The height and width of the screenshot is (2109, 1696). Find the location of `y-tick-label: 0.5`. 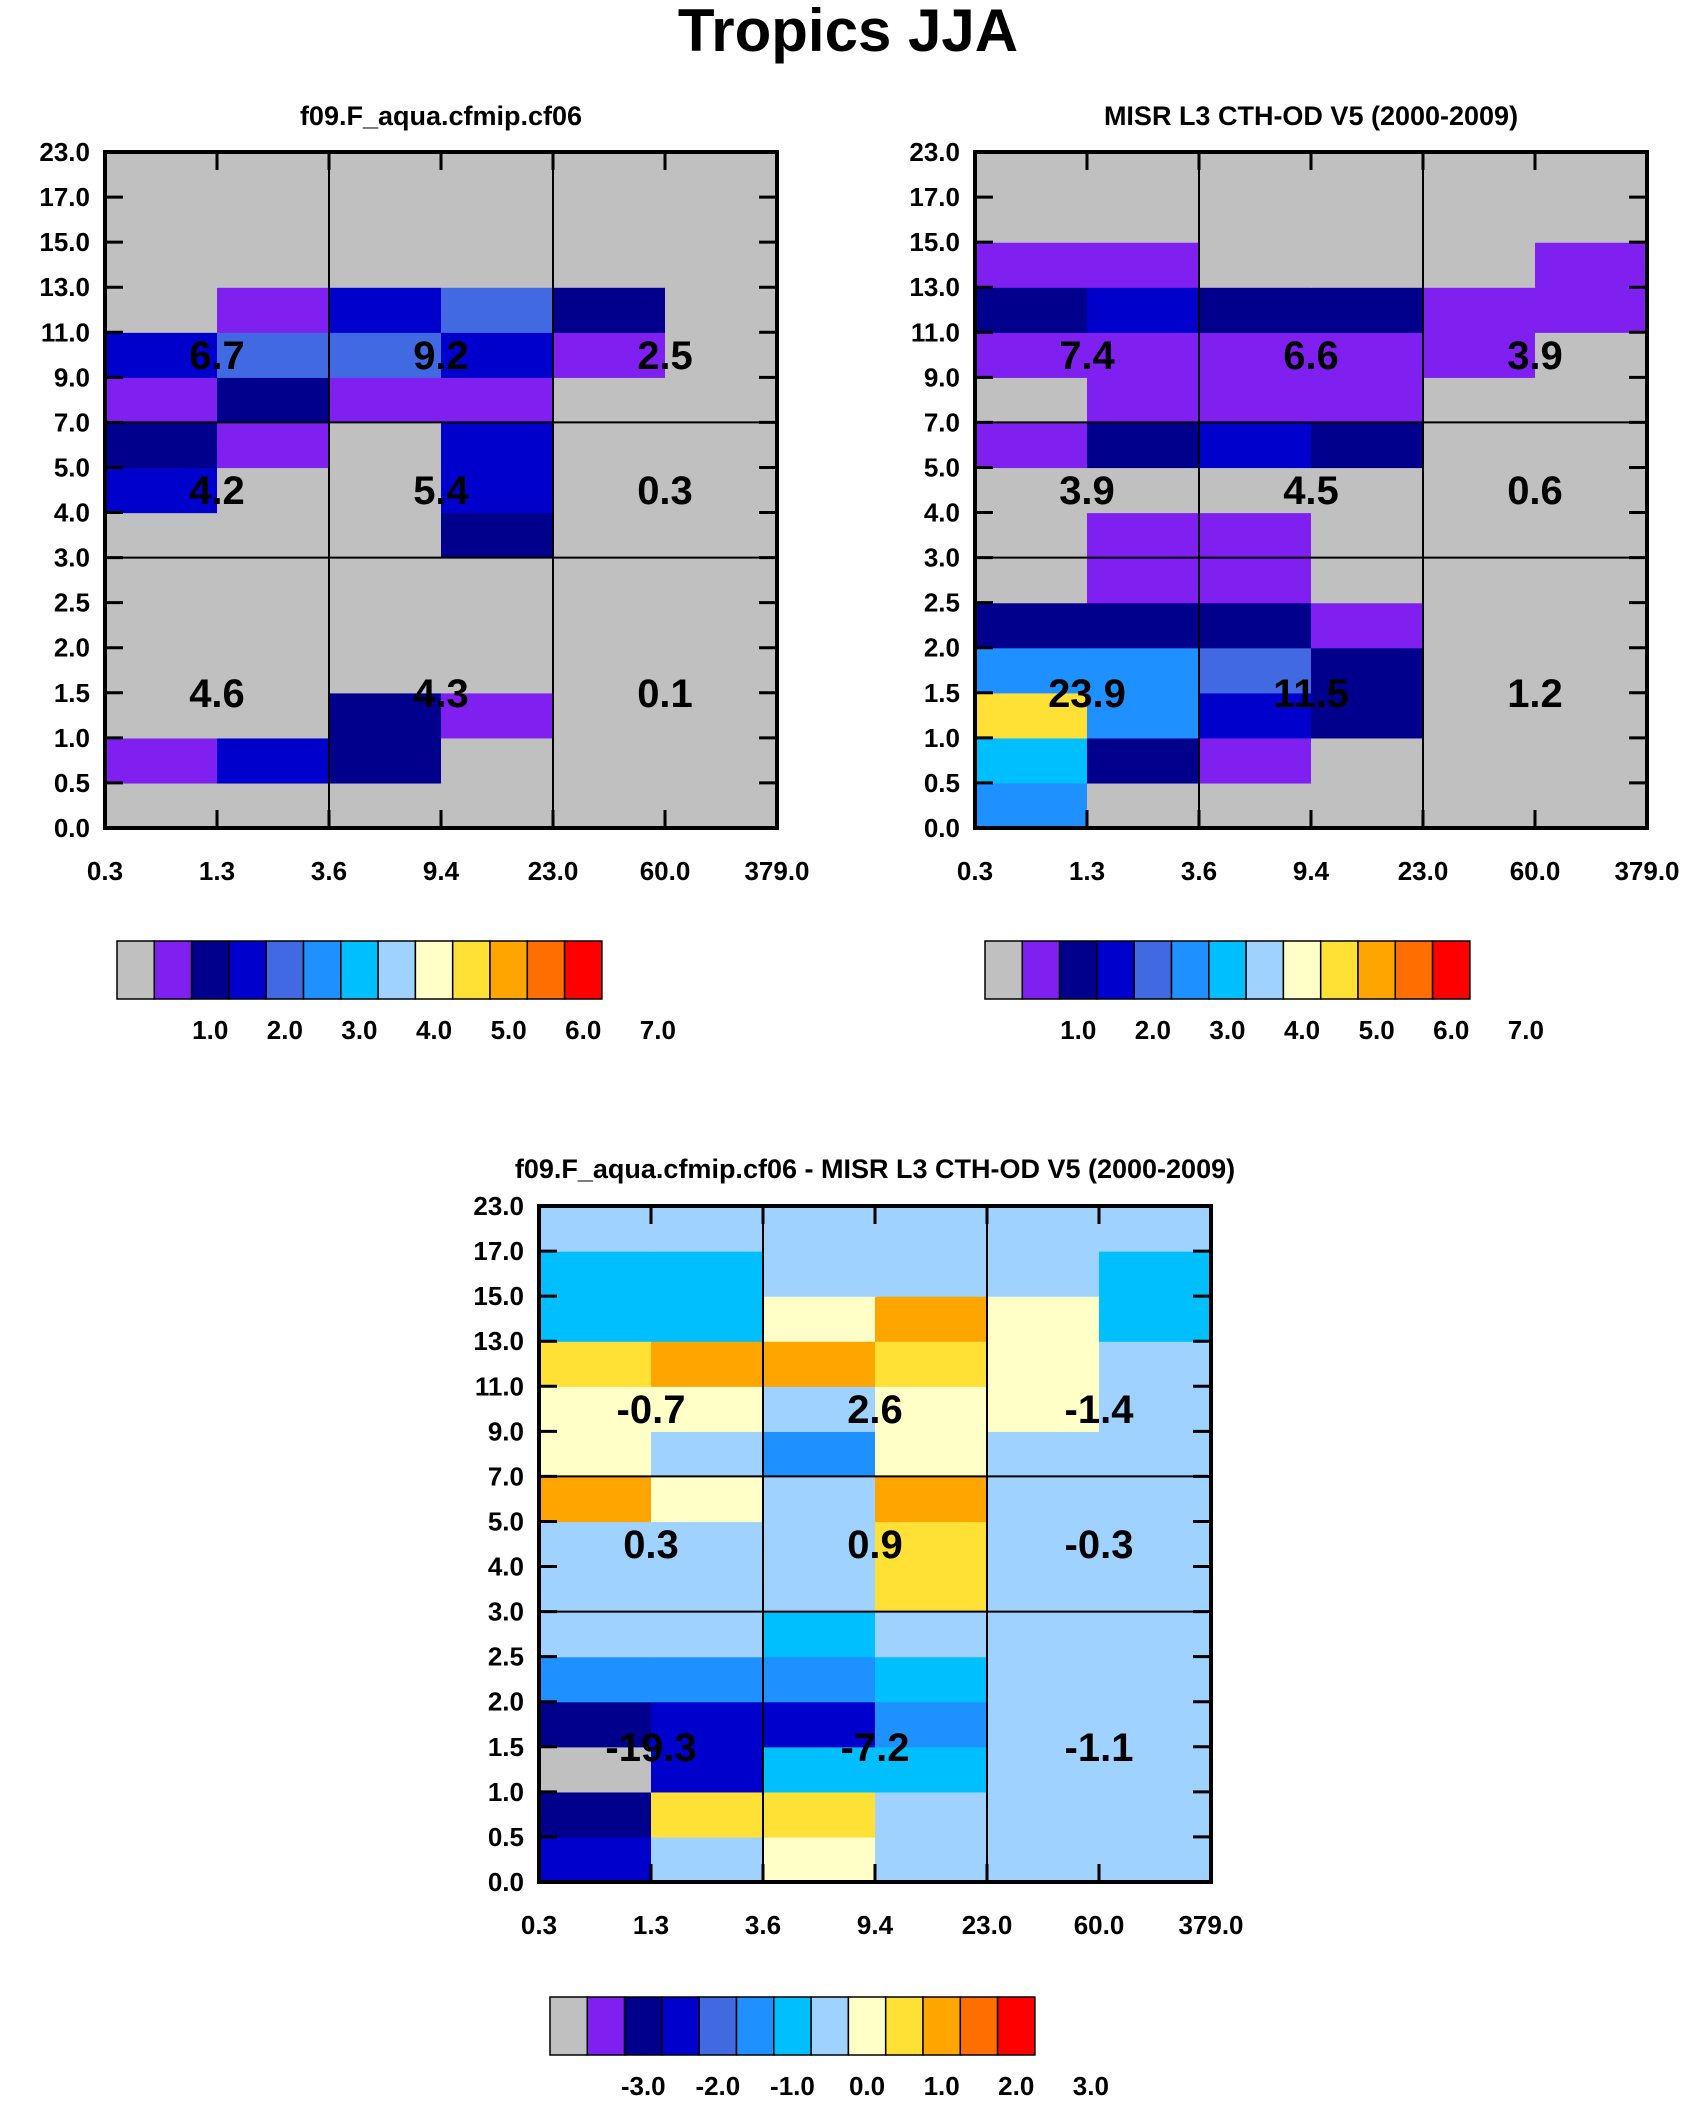

y-tick-label: 0.5 is located at coordinates (72, 783).